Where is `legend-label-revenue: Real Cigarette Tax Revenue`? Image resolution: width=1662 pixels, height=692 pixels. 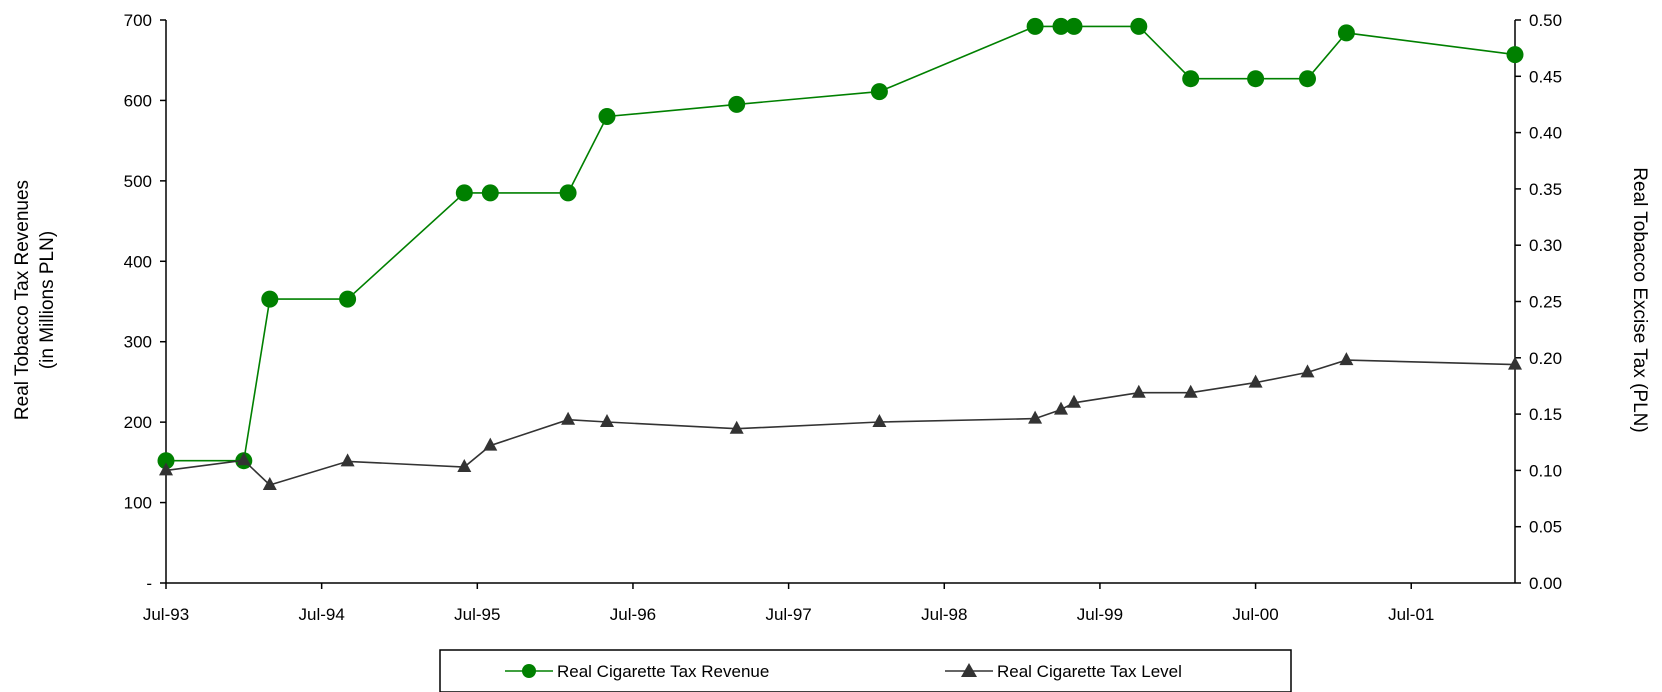 legend-label-revenue: Real Cigarette Tax Revenue is located at coordinates (663, 671).